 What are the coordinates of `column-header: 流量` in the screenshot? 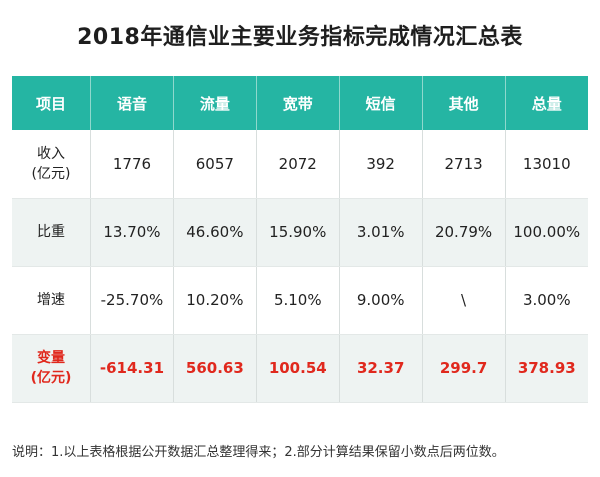 It's located at (215, 103).